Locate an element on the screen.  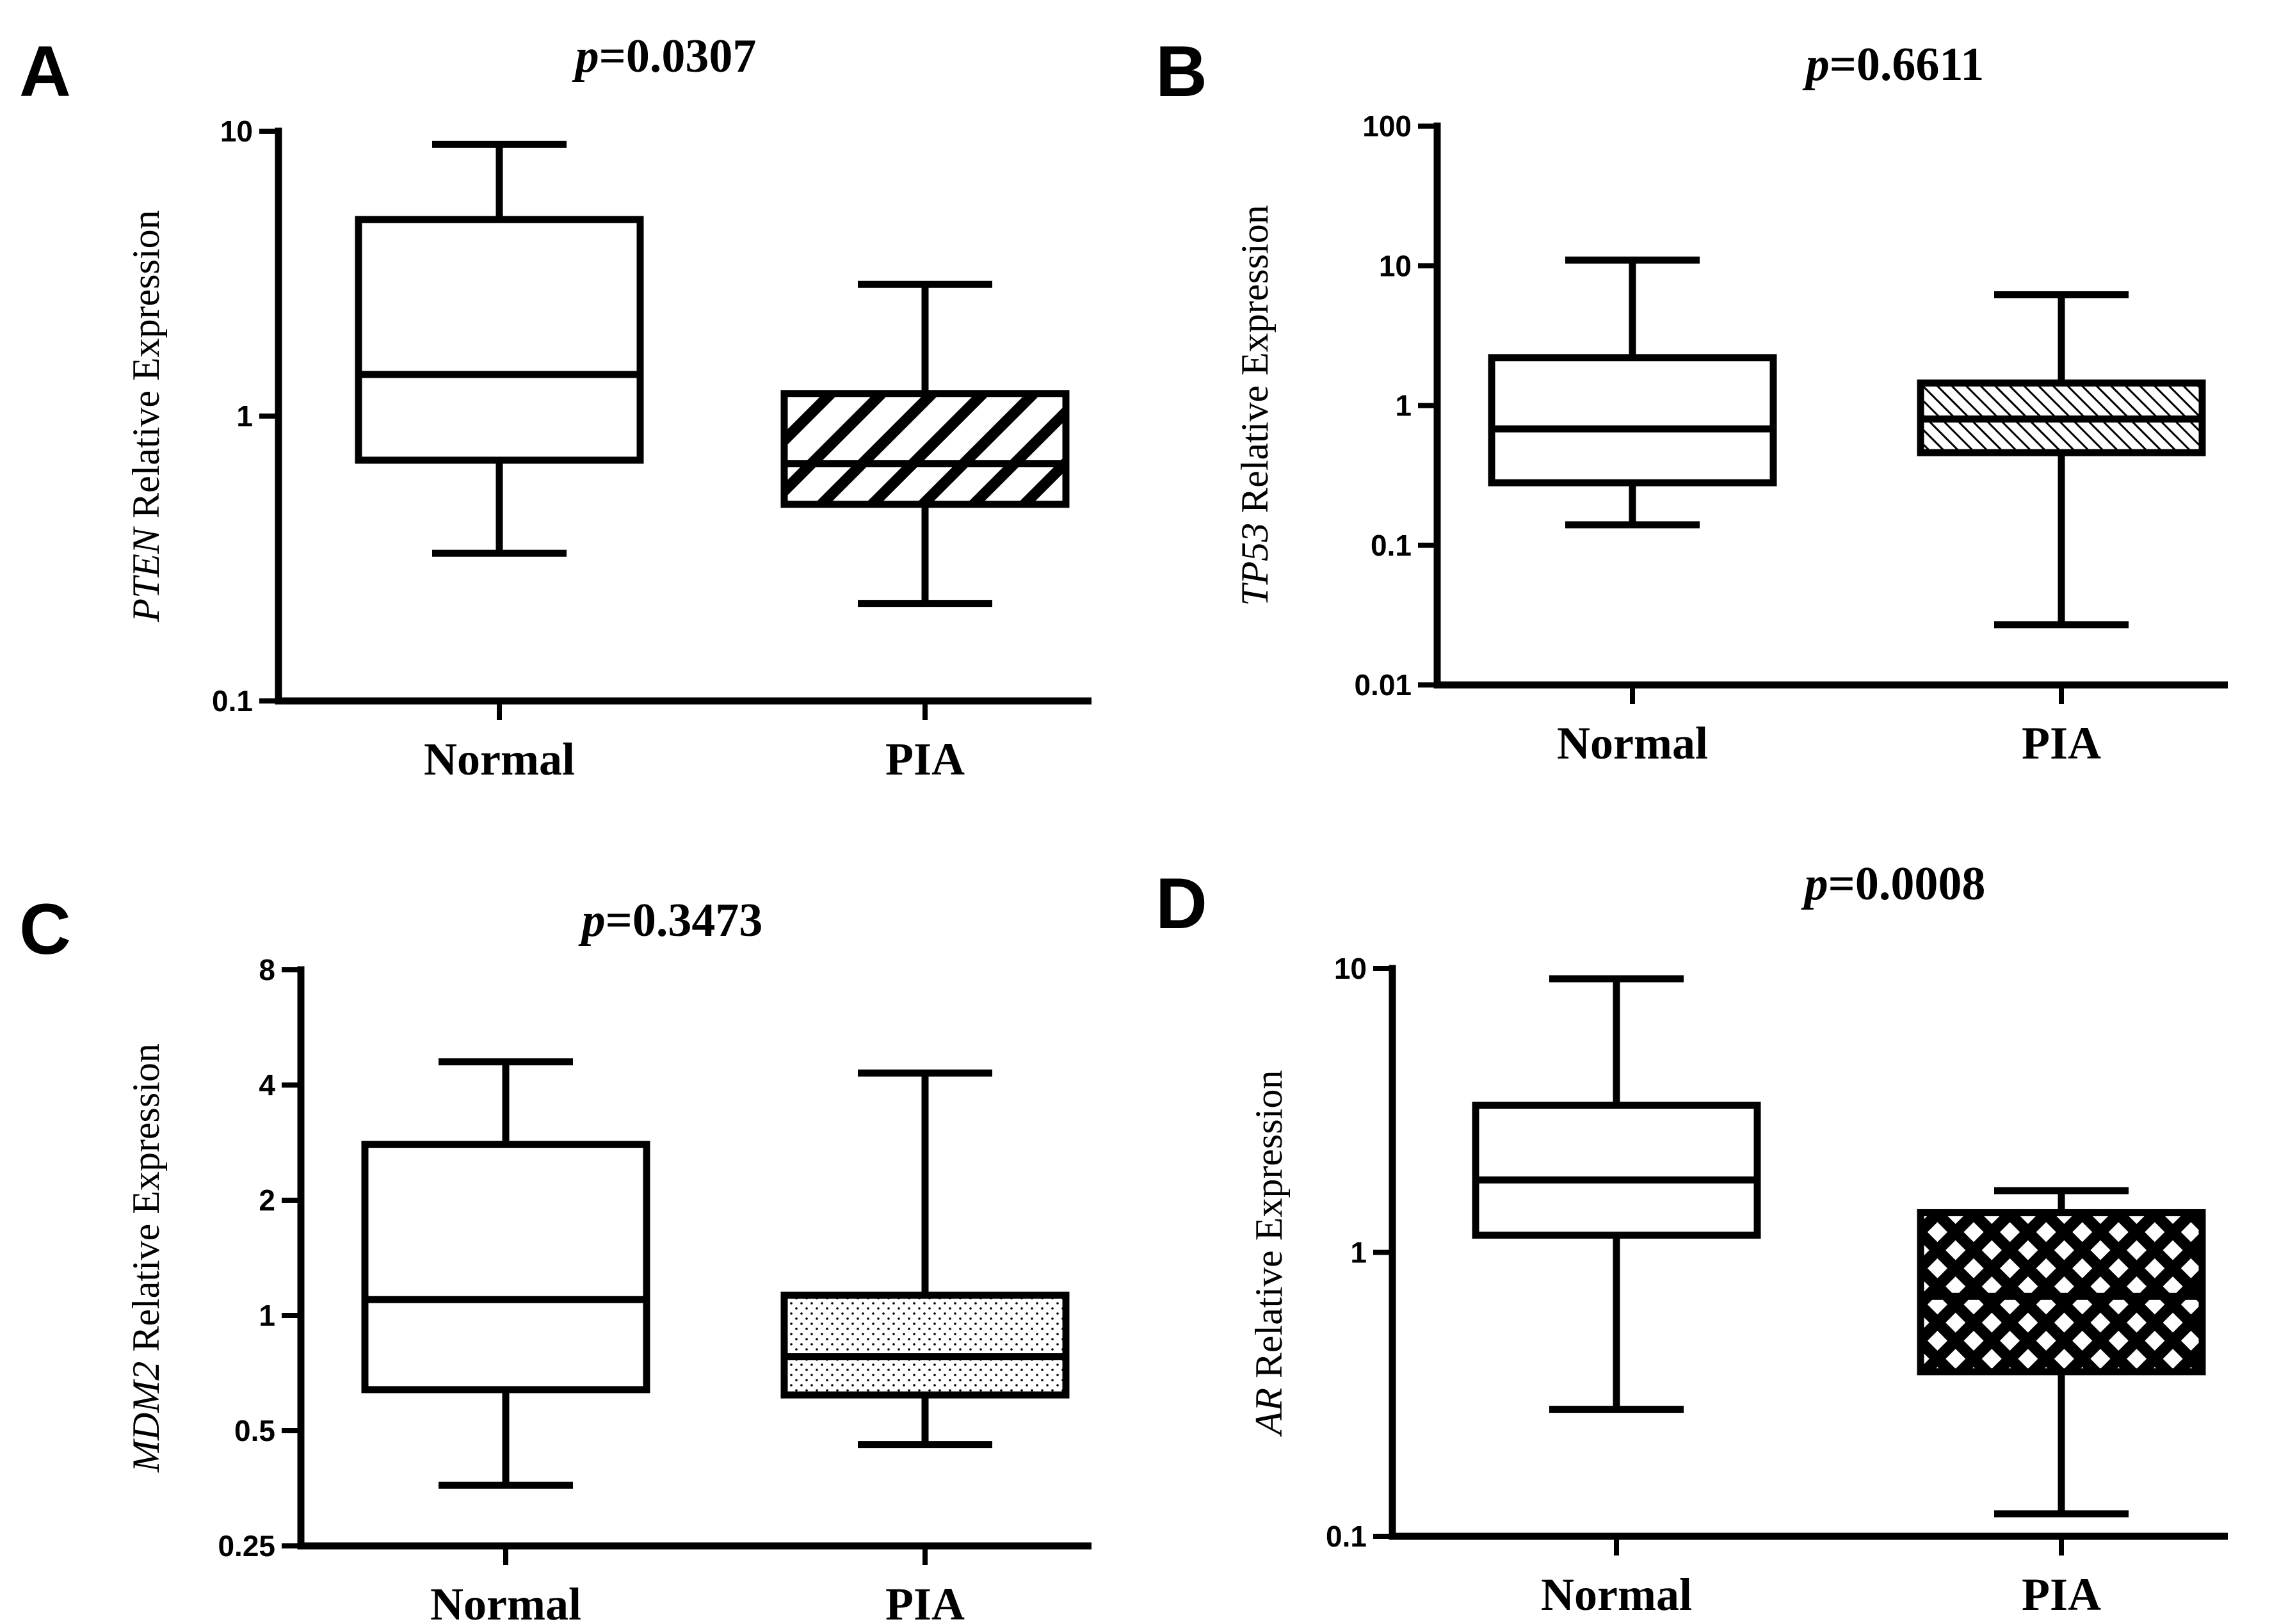
panel-letter: D is located at coordinates (1181, 904).